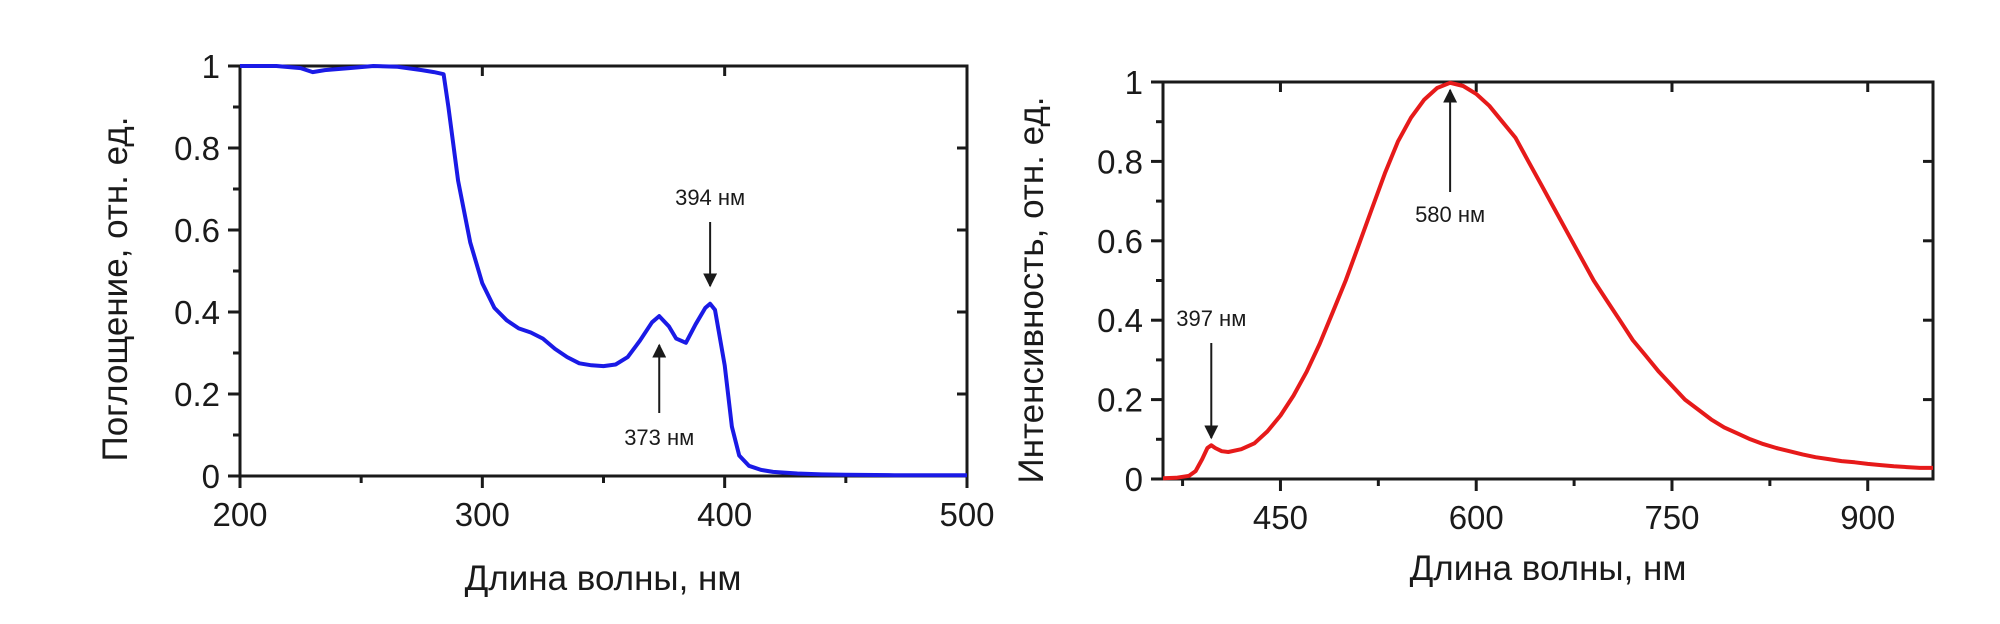 Image resolution: width=2000 pixels, height=624 pixels. What do you see at coordinates (1280, 517) in the screenshot?
I see `x-tick-label: 450` at bounding box center [1280, 517].